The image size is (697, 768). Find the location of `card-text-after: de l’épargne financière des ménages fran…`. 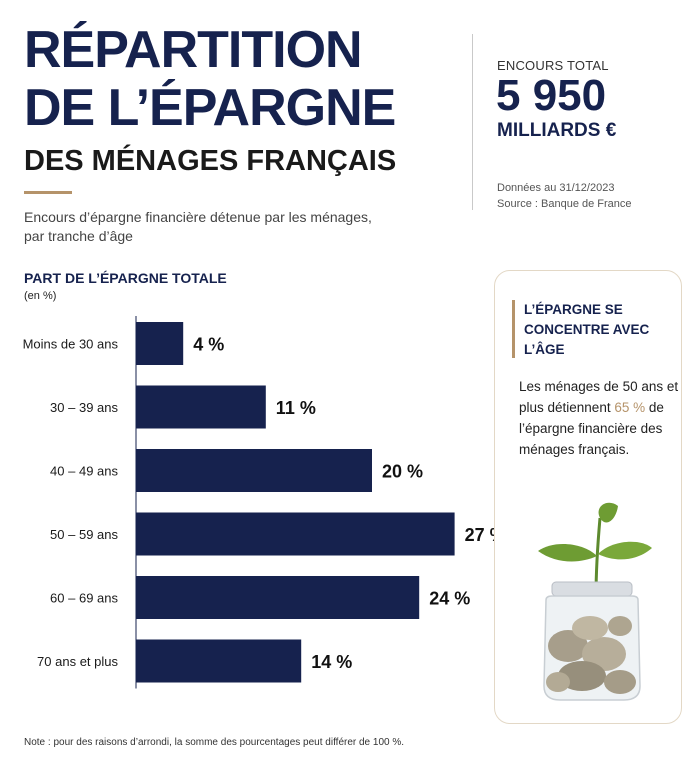

card-text-after: de l’épargne financière des ménages fran… is located at coordinates (591, 428).